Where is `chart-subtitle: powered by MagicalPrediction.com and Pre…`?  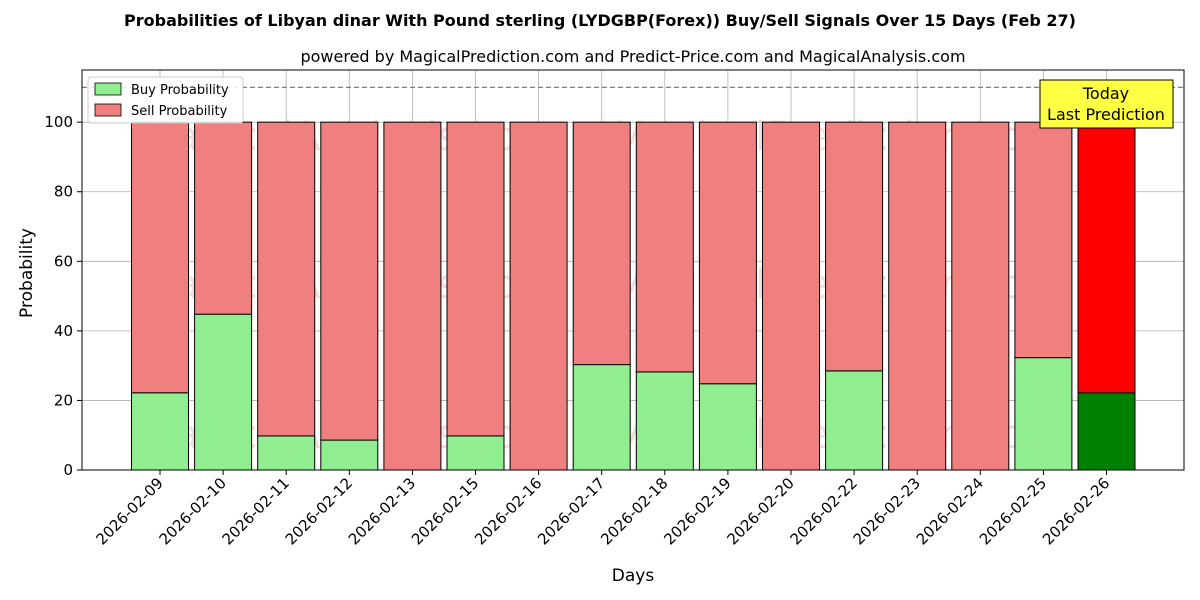 chart-subtitle: powered by MagicalPrediction.com and Pre… is located at coordinates (632, 56).